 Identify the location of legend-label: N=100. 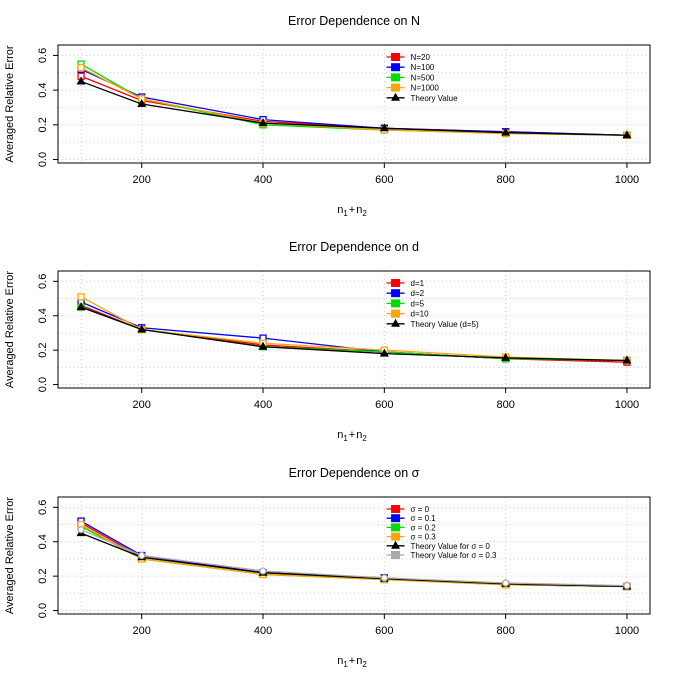
(423, 67).